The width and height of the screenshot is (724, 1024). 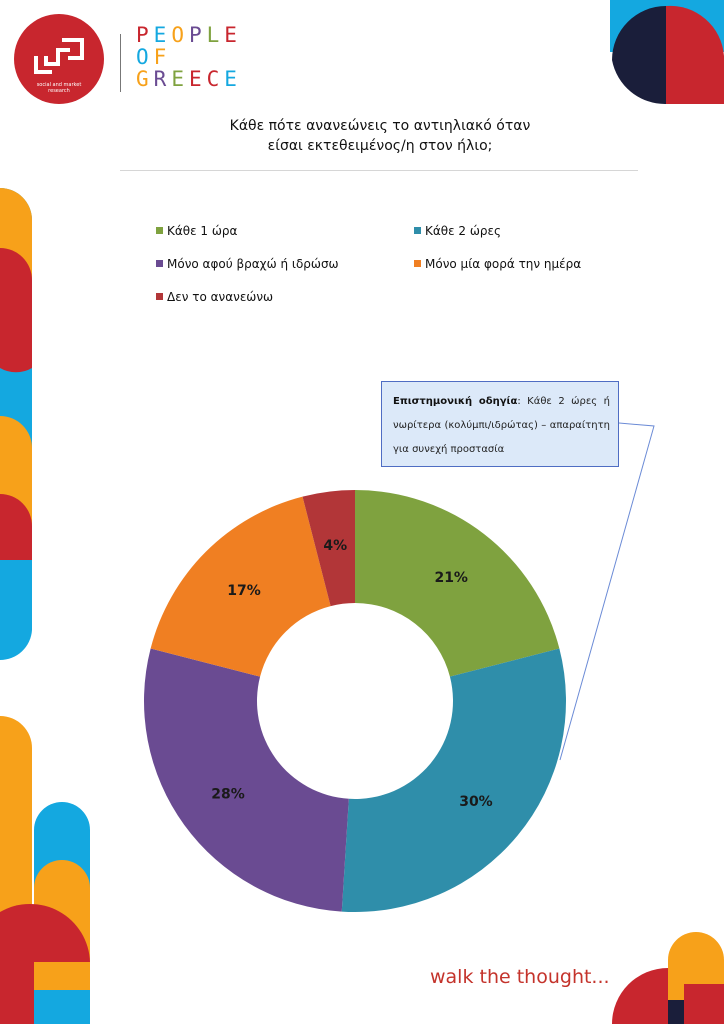 I want to click on chart-title-line-2: είσαι εκτεθειμένος/η στον ήλιο;, so click(x=380, y=146).